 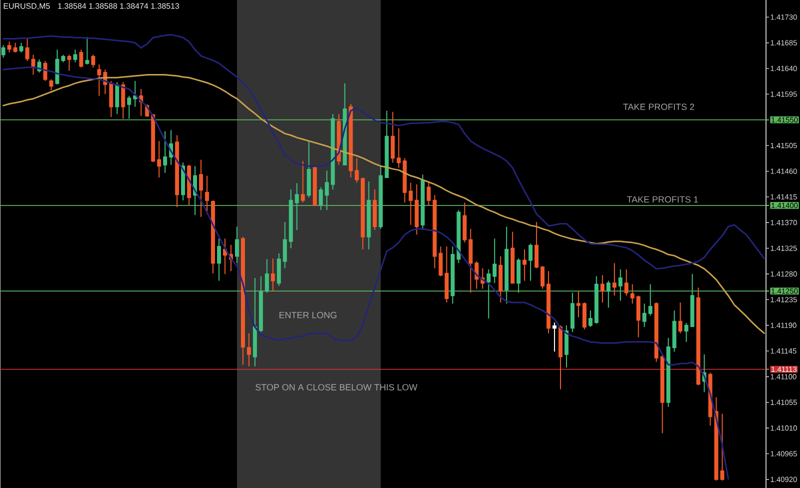 What do you see at coordinates (337, 387) in the screenshot?
I see `ref-line-label: STOP ON A CLOSE BELOW THIS LOW` at bounding box center [337, 387].